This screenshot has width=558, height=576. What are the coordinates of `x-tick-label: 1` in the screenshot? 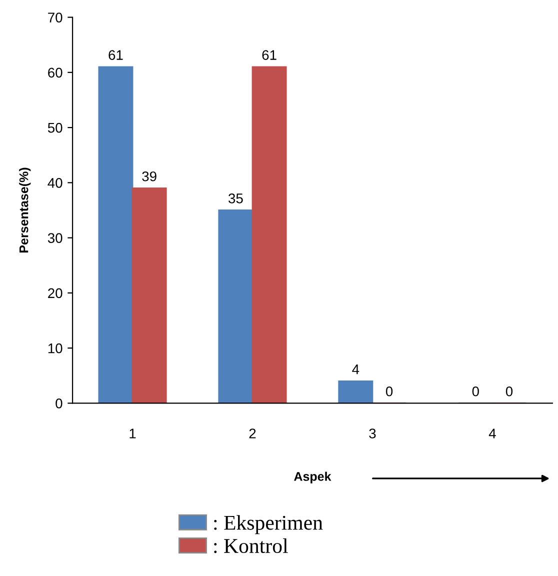 It's located at (133, 433).